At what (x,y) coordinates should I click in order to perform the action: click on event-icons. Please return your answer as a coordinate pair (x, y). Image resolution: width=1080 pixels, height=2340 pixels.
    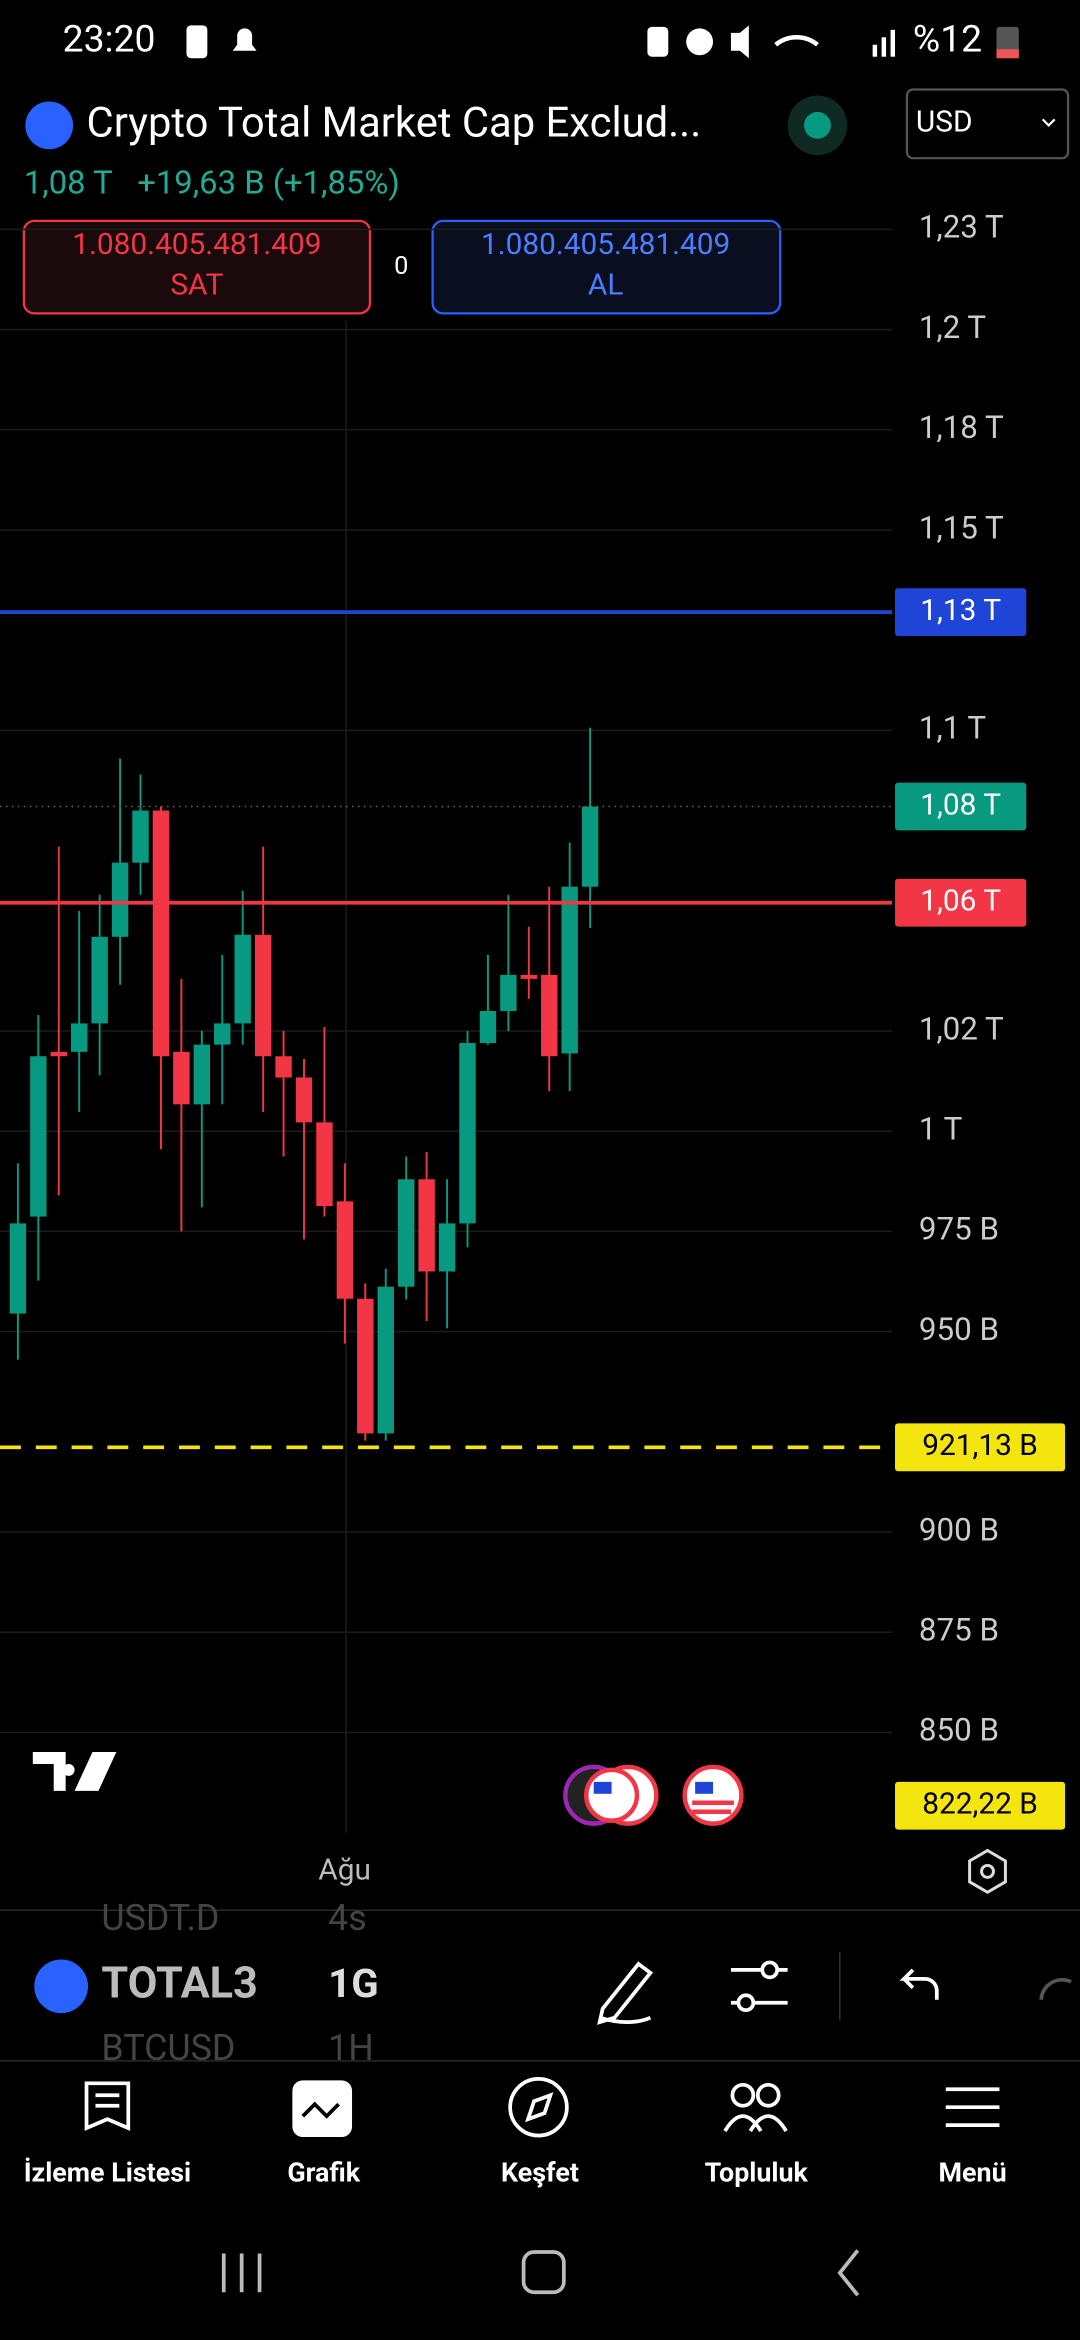
    Looking at the image, I should click on (653, 1795).